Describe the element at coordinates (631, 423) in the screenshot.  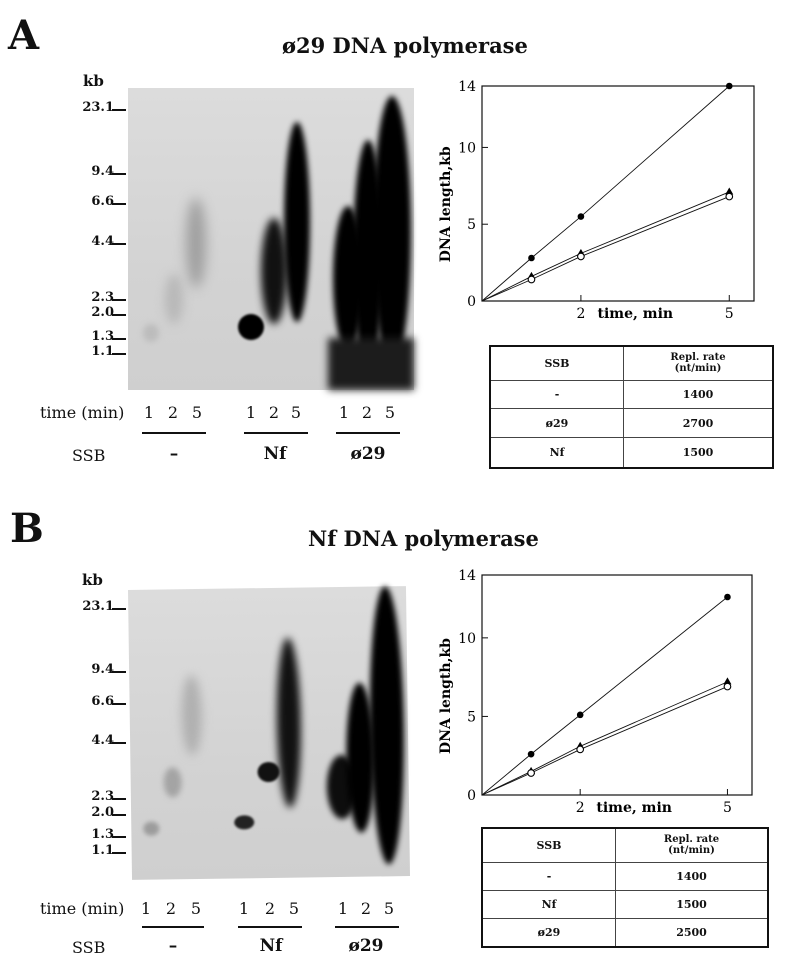
I see `table-row: ø29 2700` at that location.